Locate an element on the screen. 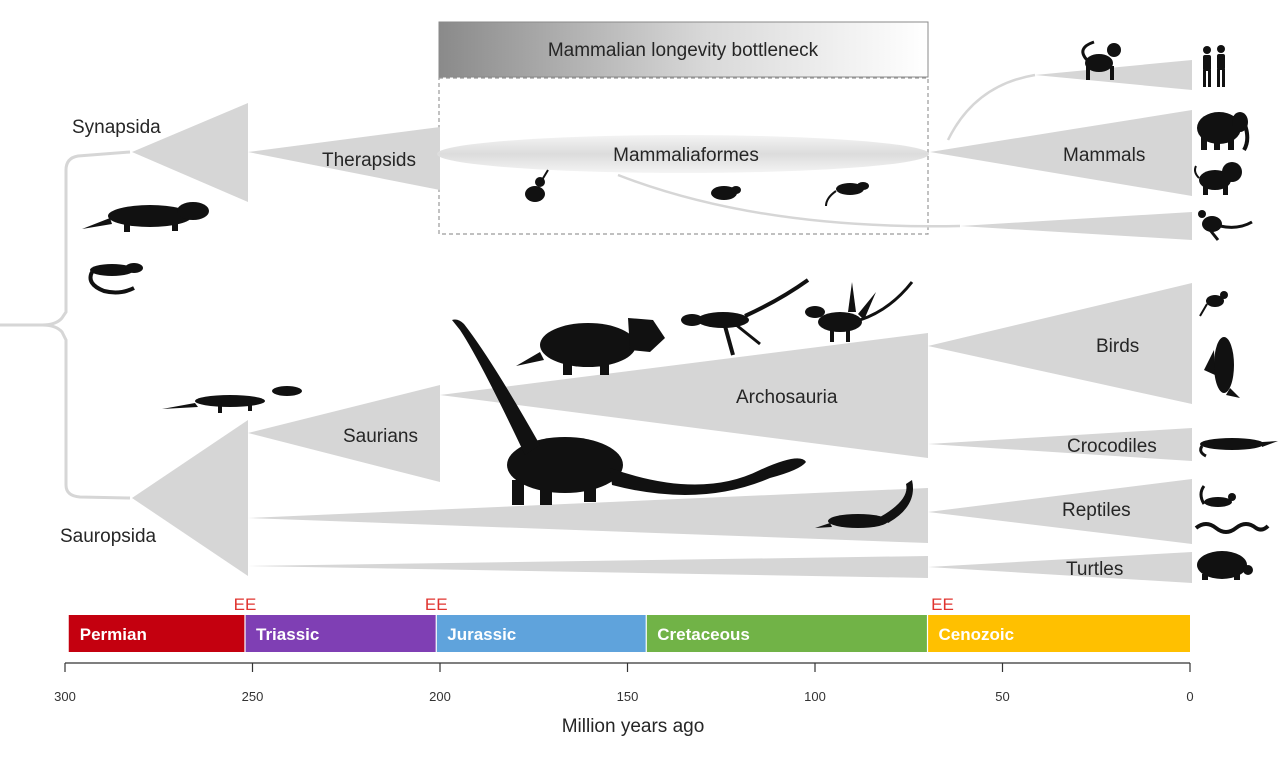  monkey-silhouette is located at coordinates (1101, 60).